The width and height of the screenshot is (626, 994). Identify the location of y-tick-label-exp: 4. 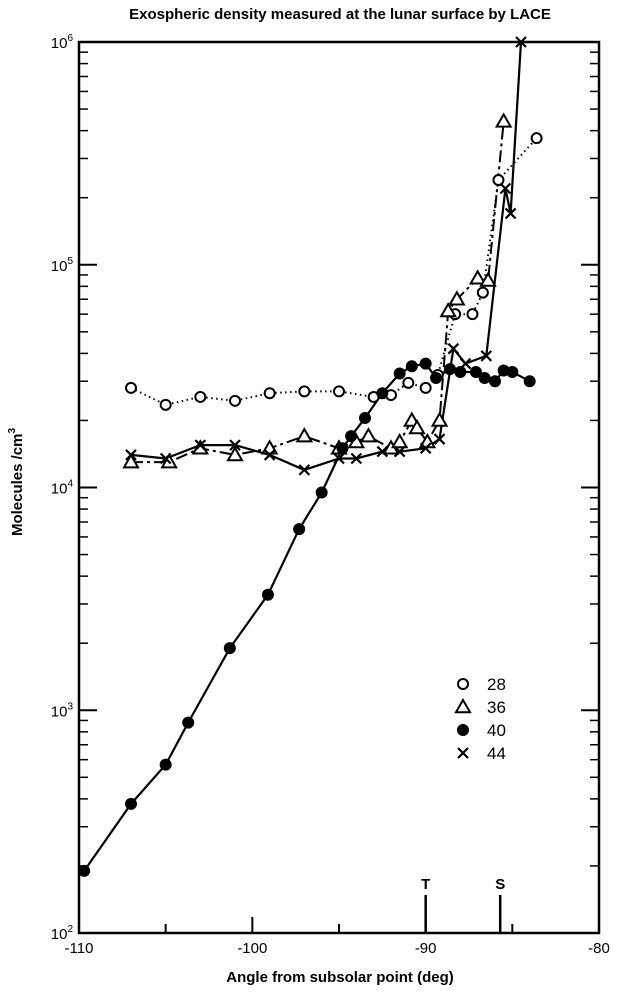
(70, 484).